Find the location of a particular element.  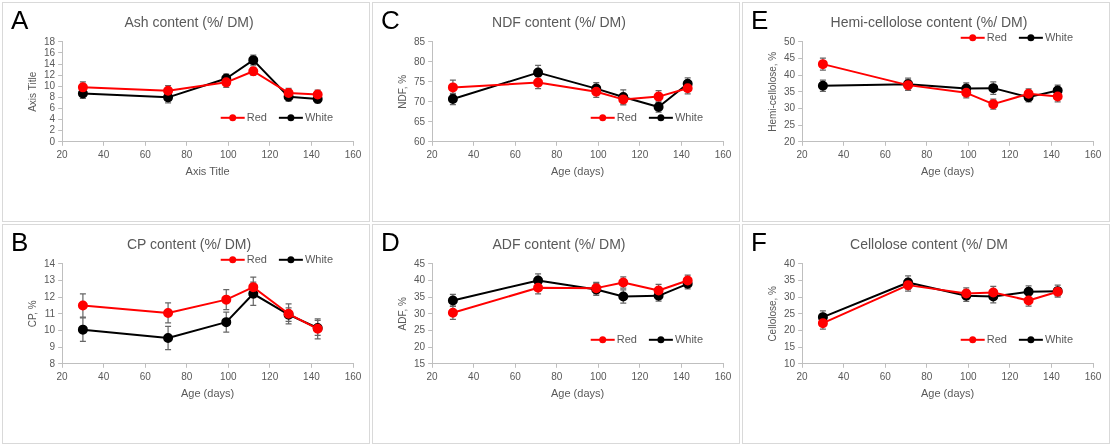

y-tick-label: 9 is located at coordinates (52, 346).